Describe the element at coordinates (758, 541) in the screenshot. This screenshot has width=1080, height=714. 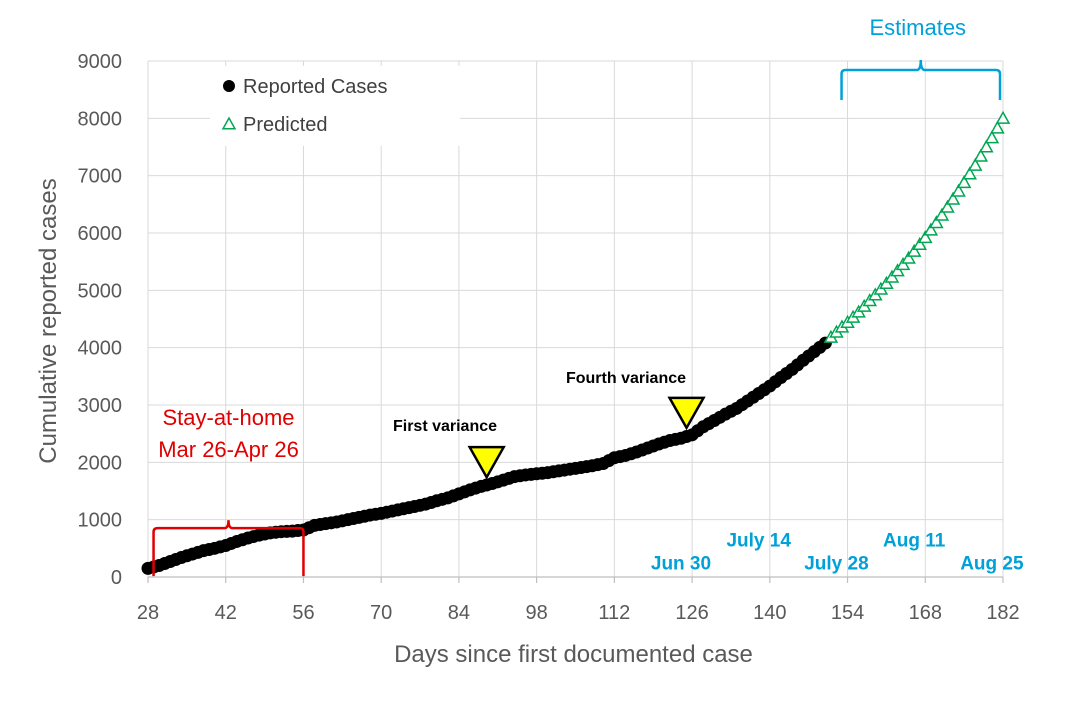
I see `date-label: July 14` at that location.